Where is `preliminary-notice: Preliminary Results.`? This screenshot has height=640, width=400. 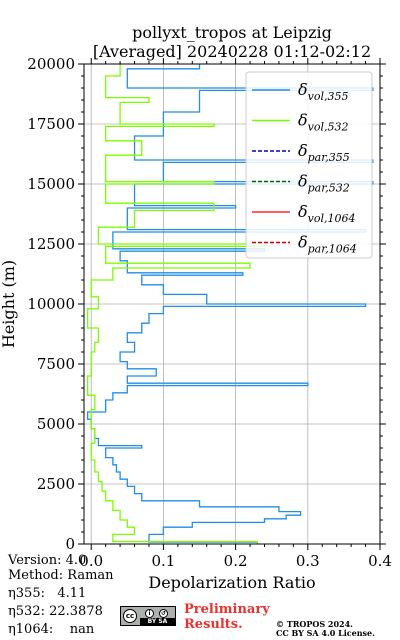
preliminary-notice: Preliminary Results. is located at coordinates (227, 617).